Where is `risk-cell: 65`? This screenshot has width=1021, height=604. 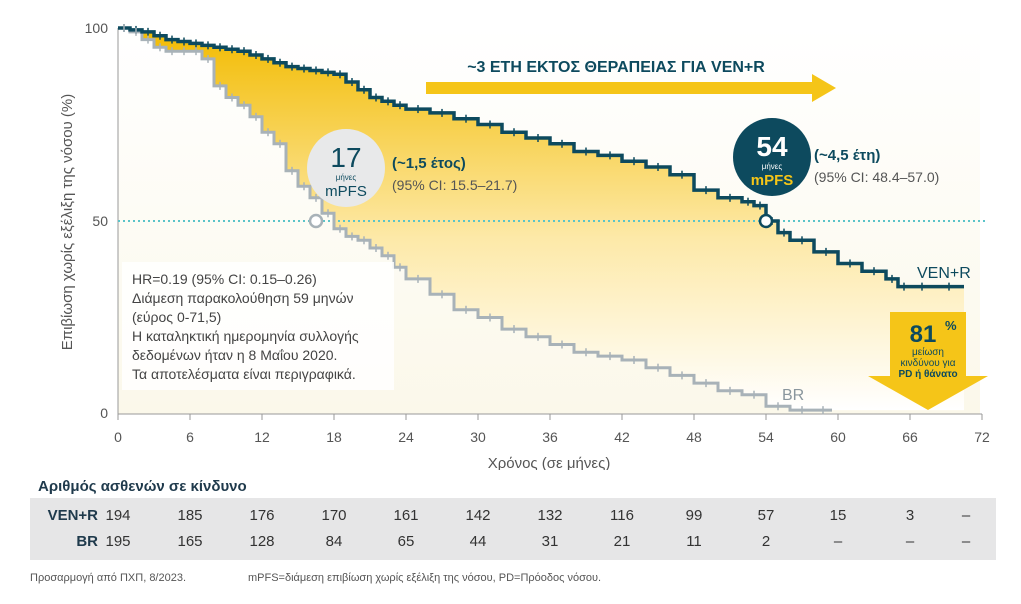 risk-cell: 65 is located at coordinates (406, 541).